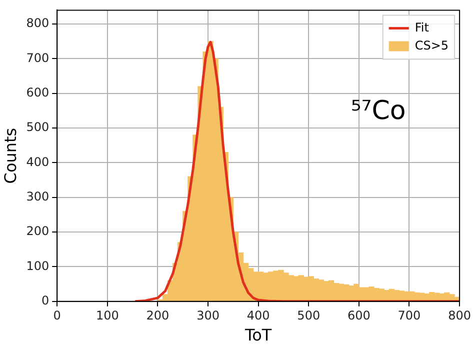 This screenshot has height=346, width=474. Describe the element at coordinates (431, 45) in the screenshot. I see `legend-label: CS>5` at that location.